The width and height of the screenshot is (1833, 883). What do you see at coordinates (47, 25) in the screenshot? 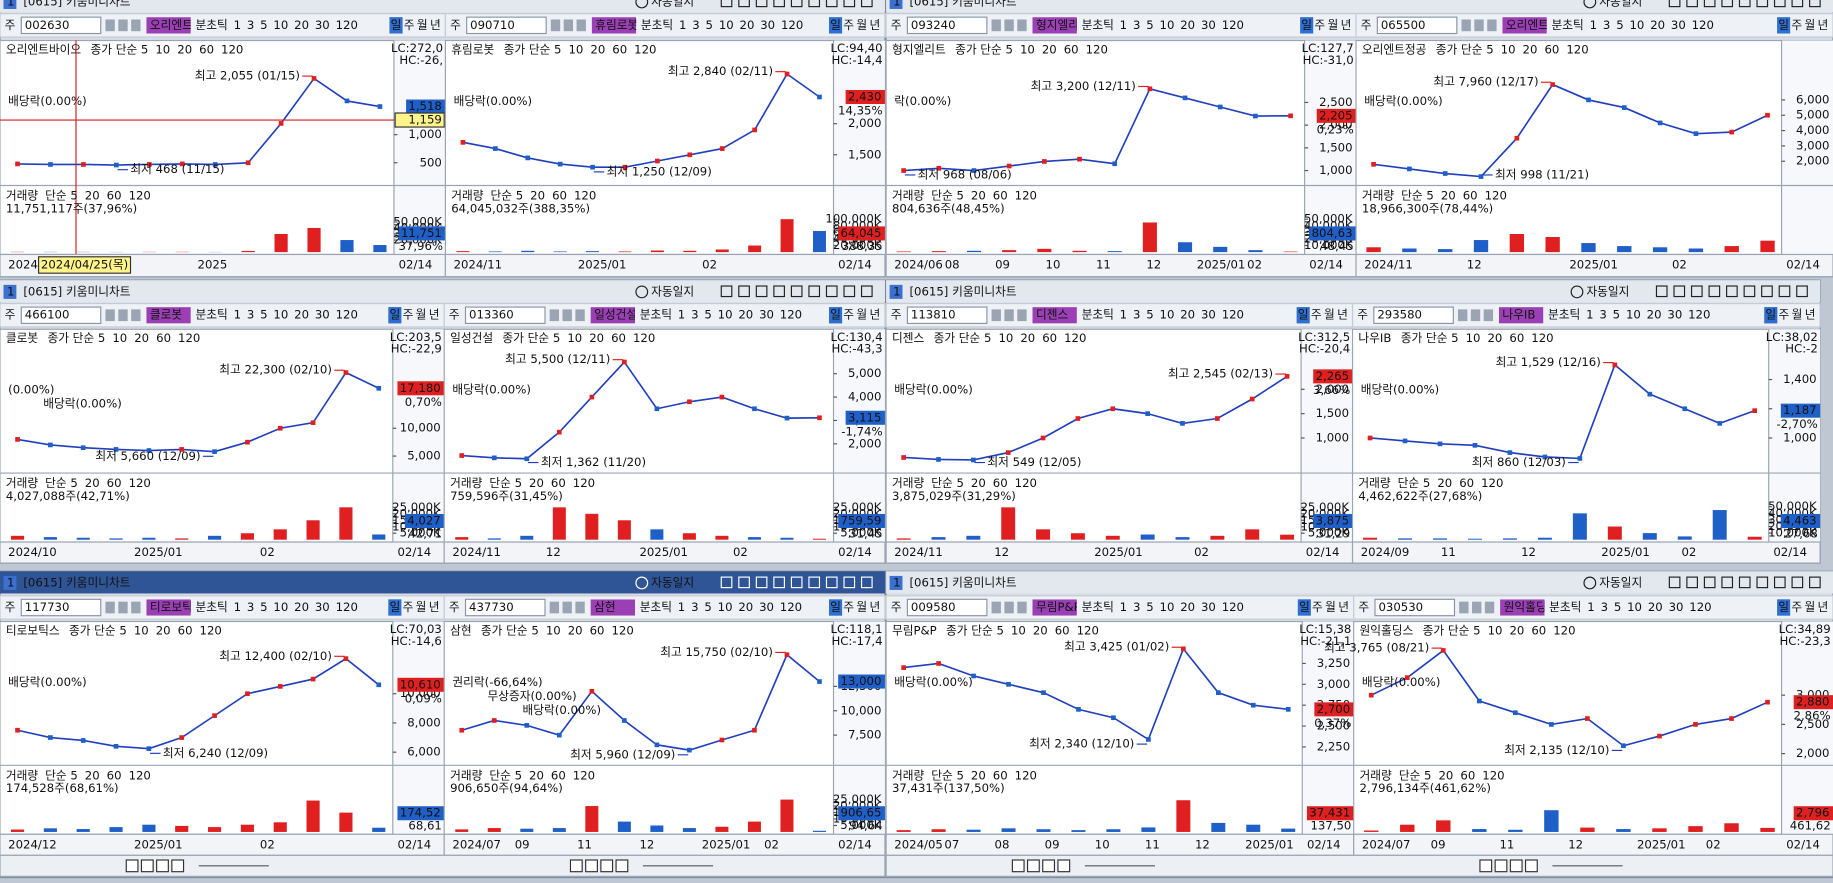
I see `stock-code: 002630` at bounding box center [47, 25].